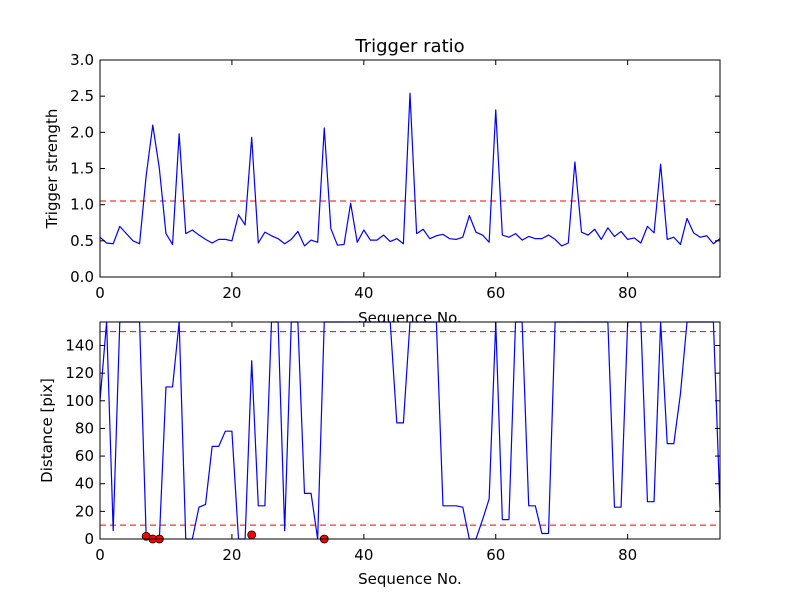 The width and height of the screenshot is (800, 600). I want to click on bottom-y-tick-label: 0, so click(89, 539).